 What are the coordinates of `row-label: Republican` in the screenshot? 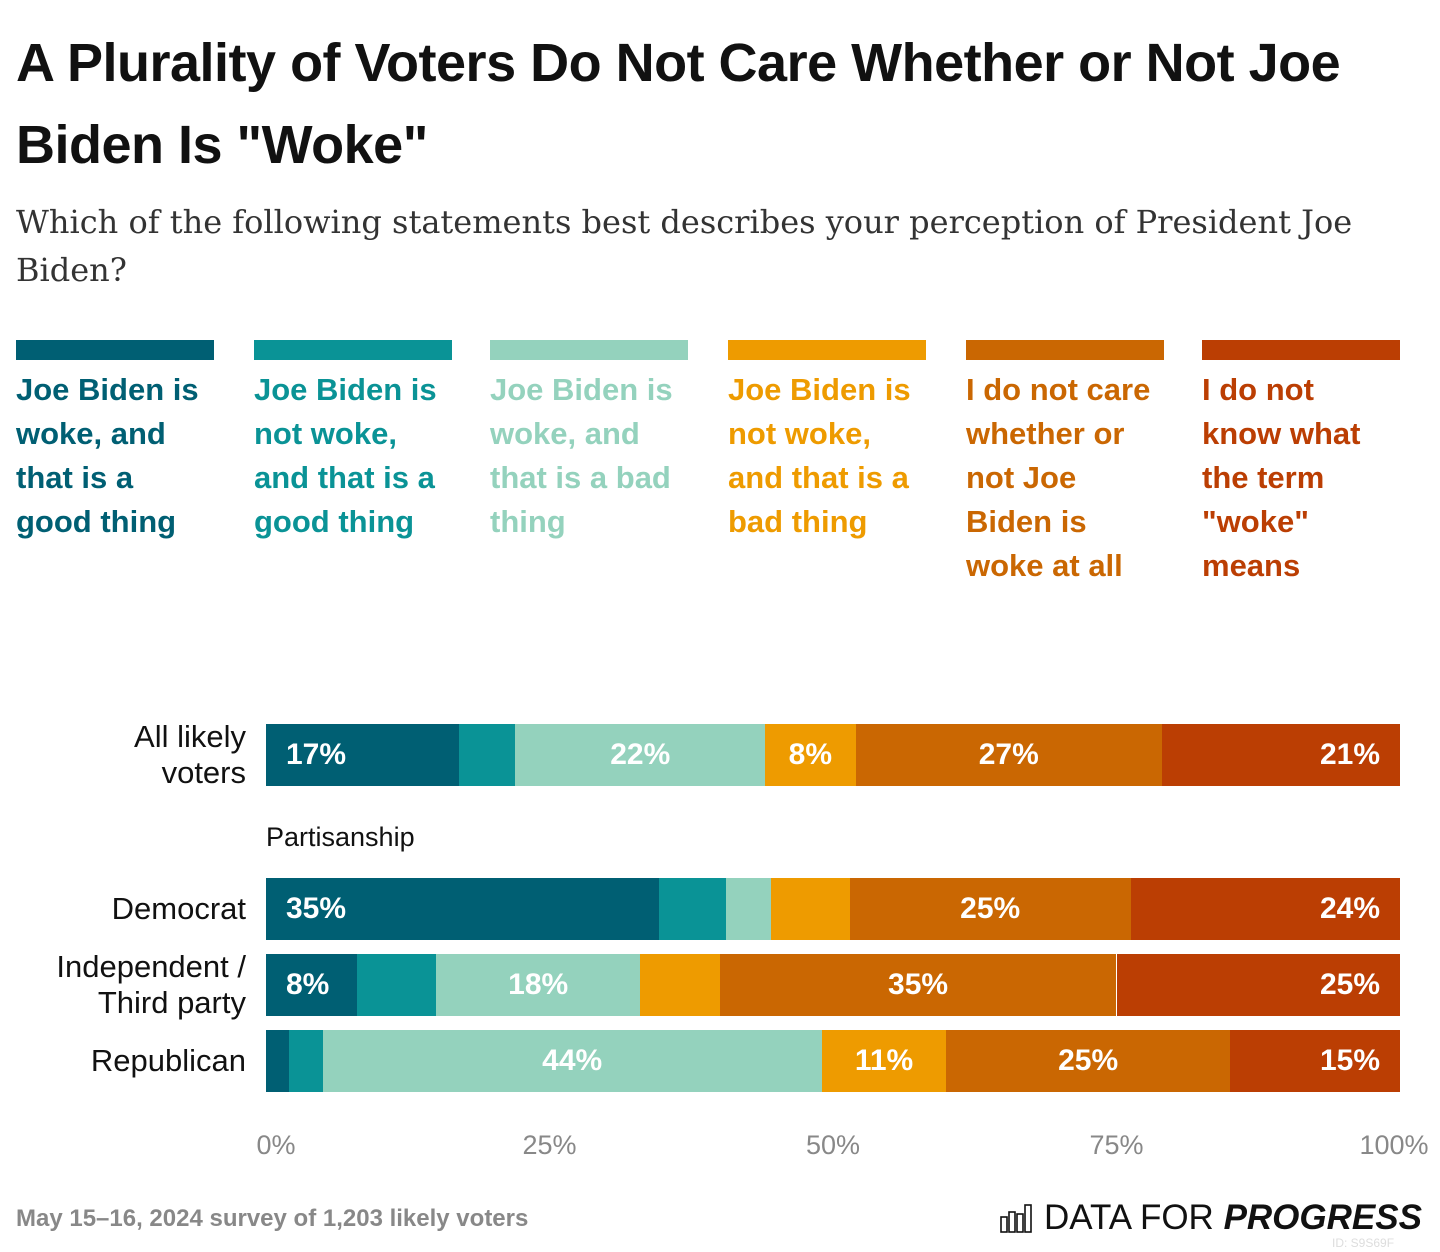 It's located at (168, 1060).